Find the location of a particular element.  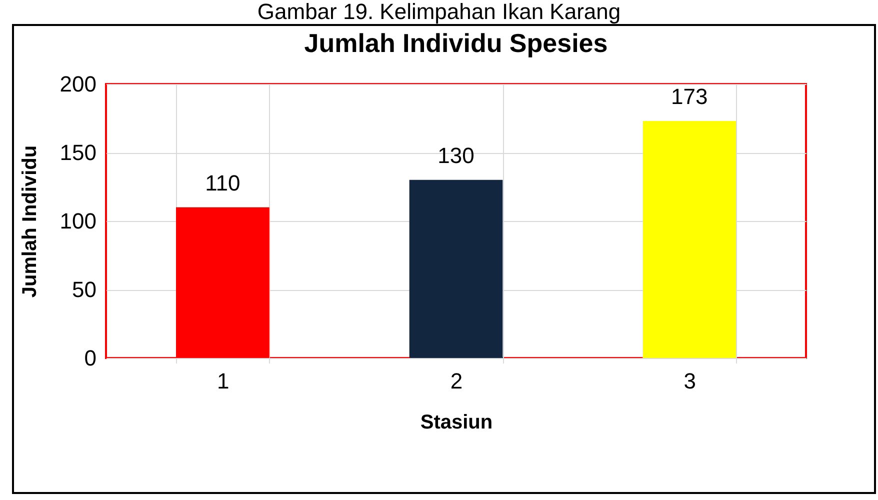

y-tick-label: 100 is located at coordinates (78, 221).